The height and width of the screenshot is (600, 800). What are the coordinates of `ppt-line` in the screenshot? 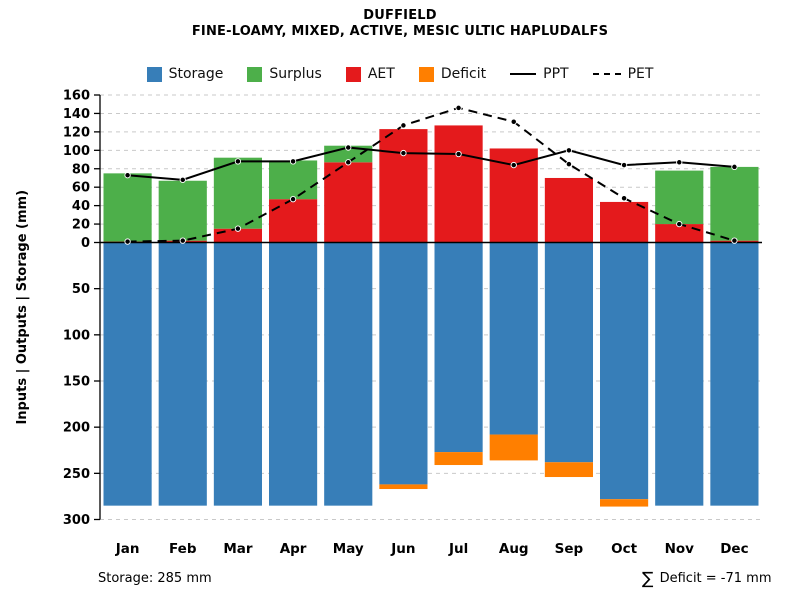 It's located at (431, 163).